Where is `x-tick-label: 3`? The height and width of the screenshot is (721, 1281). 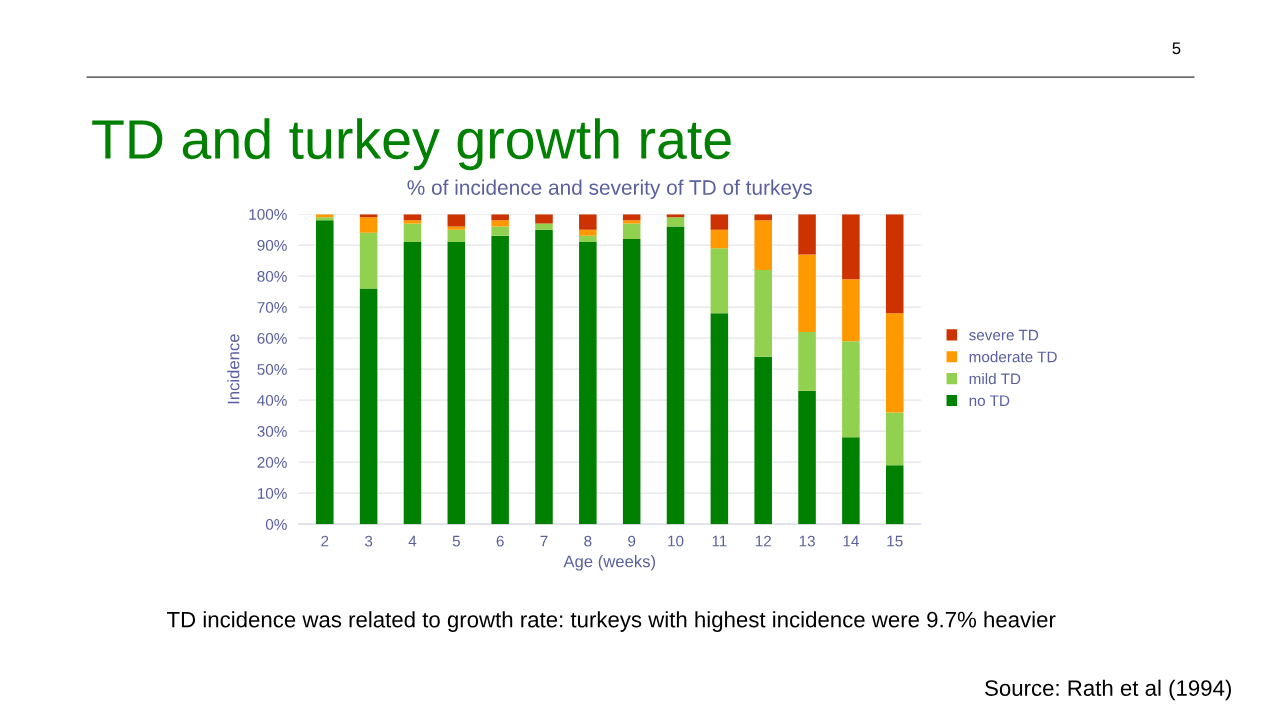
x-tick-label: 3 is located at coordinates (368, 541).